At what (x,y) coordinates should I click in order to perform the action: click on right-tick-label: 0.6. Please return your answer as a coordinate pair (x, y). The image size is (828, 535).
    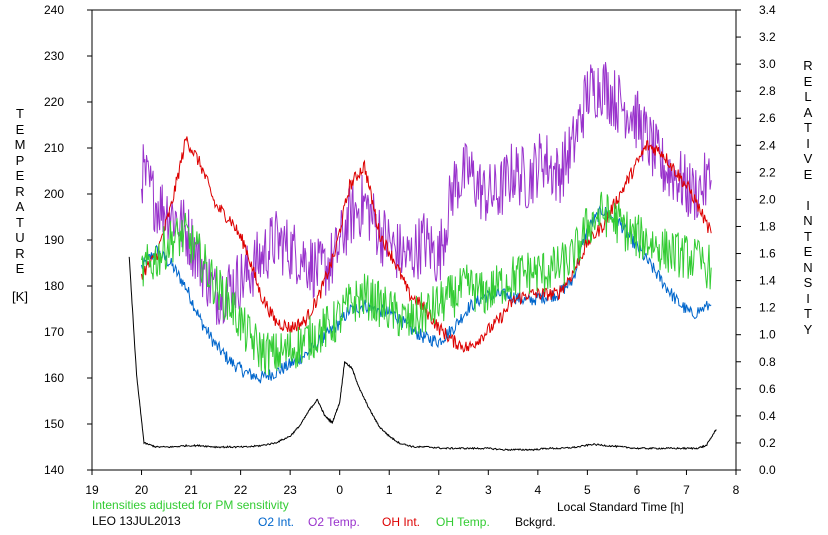
    Looking at the image, I should click on (767, 389).